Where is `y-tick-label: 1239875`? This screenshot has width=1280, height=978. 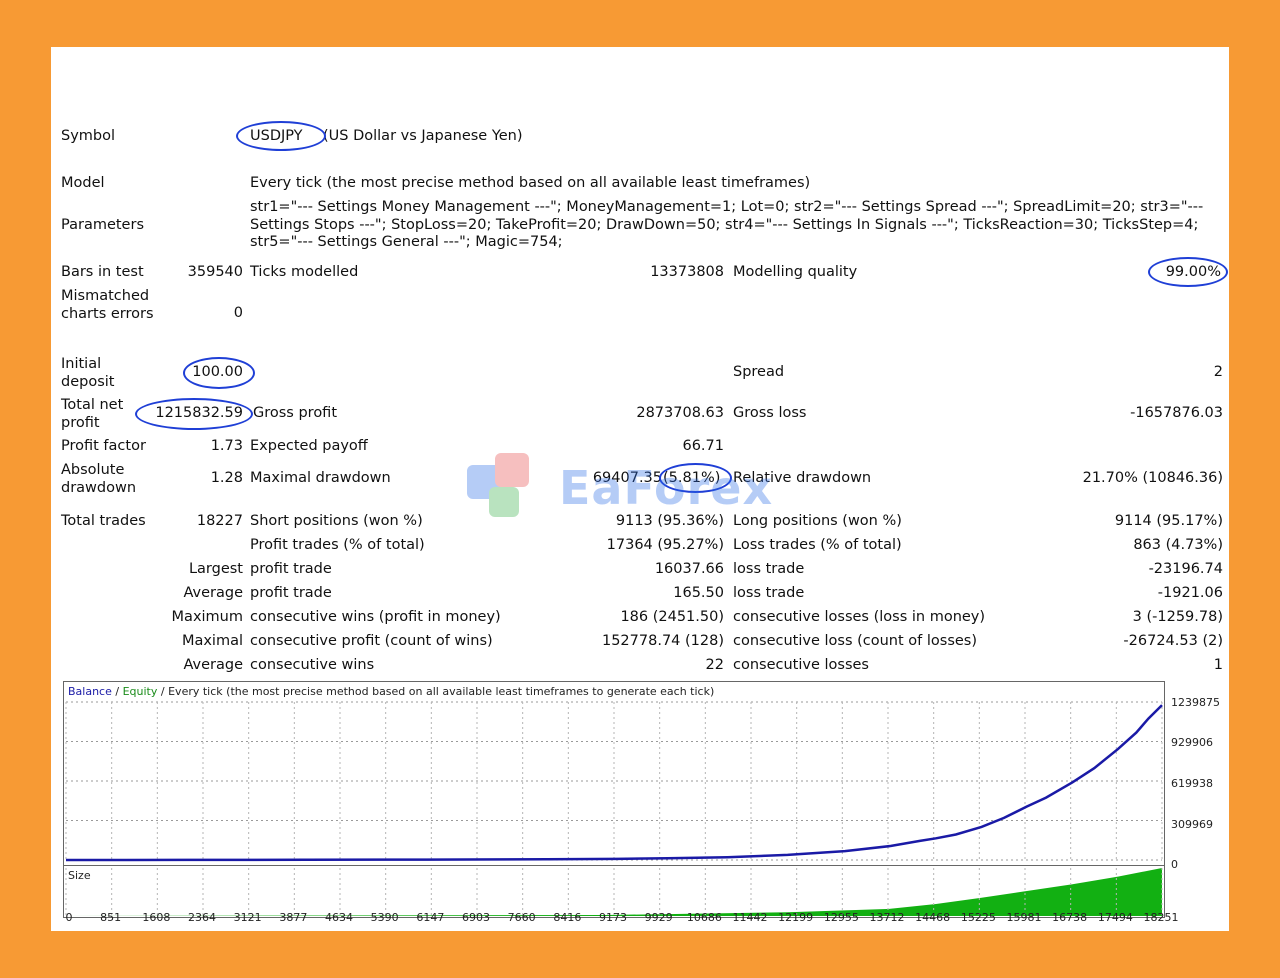
y-tick-label: 1239875 is located at coordinates (1195, 702).